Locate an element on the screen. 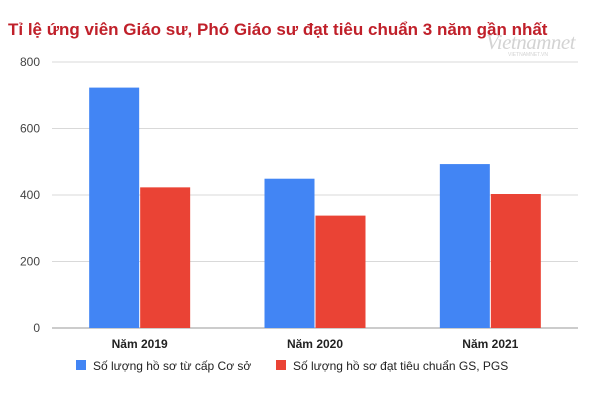 The height and width of the screenshot is (400, 600). y-tick-label: 400 is located at coordinates (30, 195).